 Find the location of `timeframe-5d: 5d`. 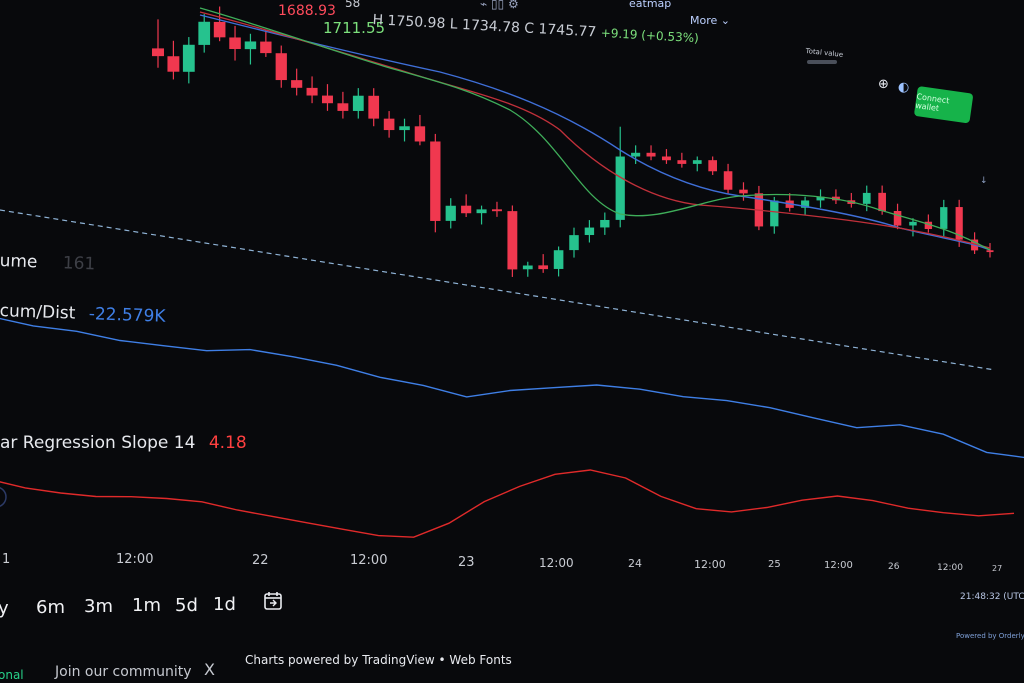

timeframe-5d: 5d is located at coordinates (186, 605).